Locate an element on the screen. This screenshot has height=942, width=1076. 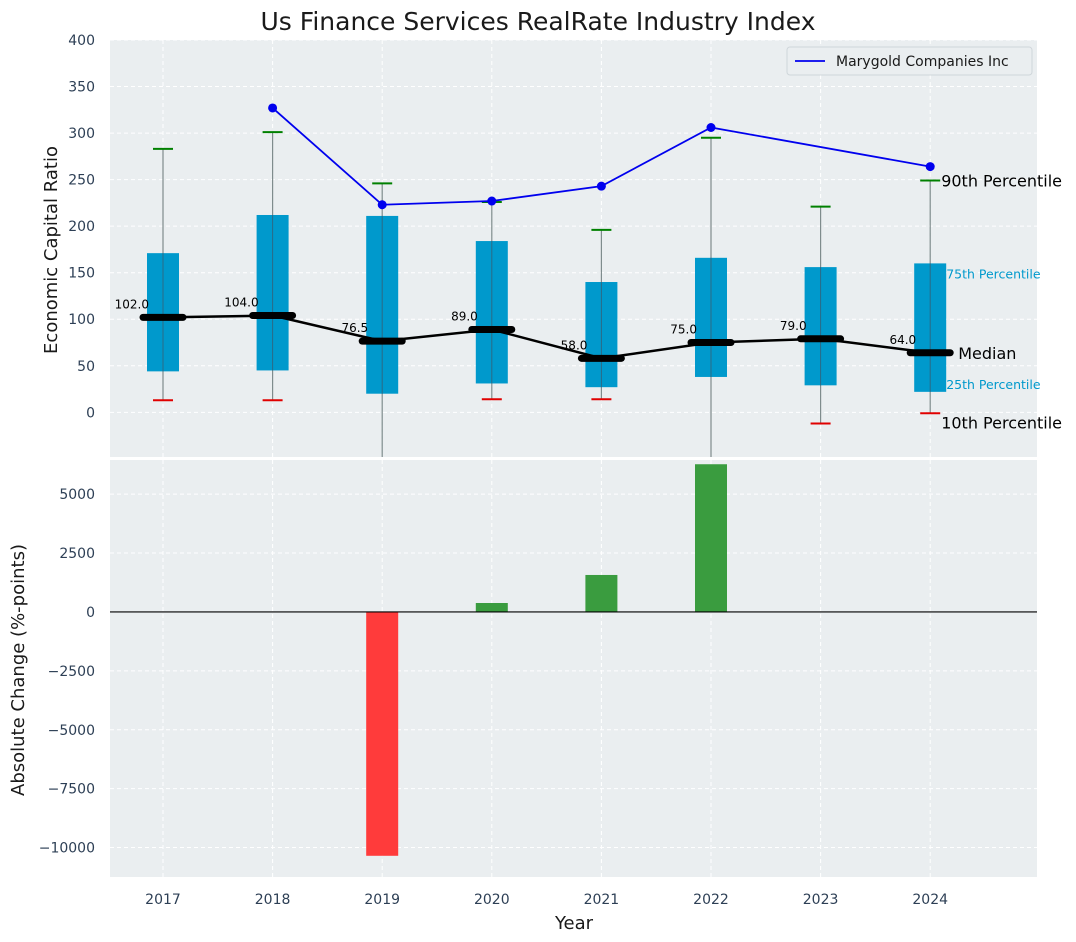
bottom-y-tick-label: −5000 is located at coordinates (71, 731).